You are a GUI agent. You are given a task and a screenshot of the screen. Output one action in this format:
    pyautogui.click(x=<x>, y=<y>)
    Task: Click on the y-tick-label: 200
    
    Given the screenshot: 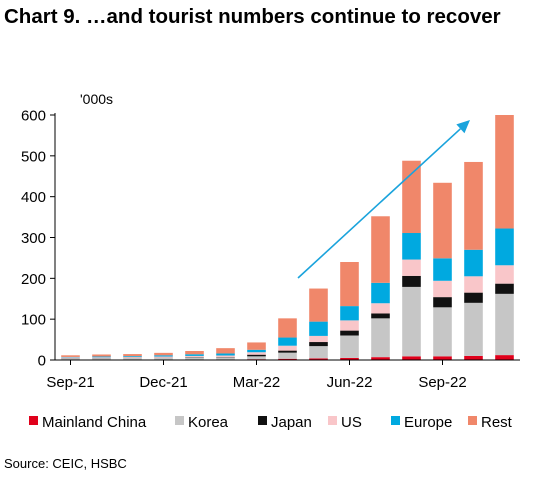 What is the action you would take?
    pyautogui.click(x=33, y=279)
    